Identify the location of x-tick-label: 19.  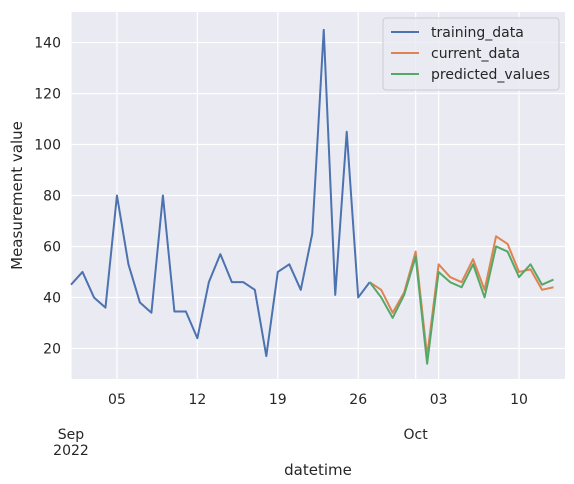
(278, 400).